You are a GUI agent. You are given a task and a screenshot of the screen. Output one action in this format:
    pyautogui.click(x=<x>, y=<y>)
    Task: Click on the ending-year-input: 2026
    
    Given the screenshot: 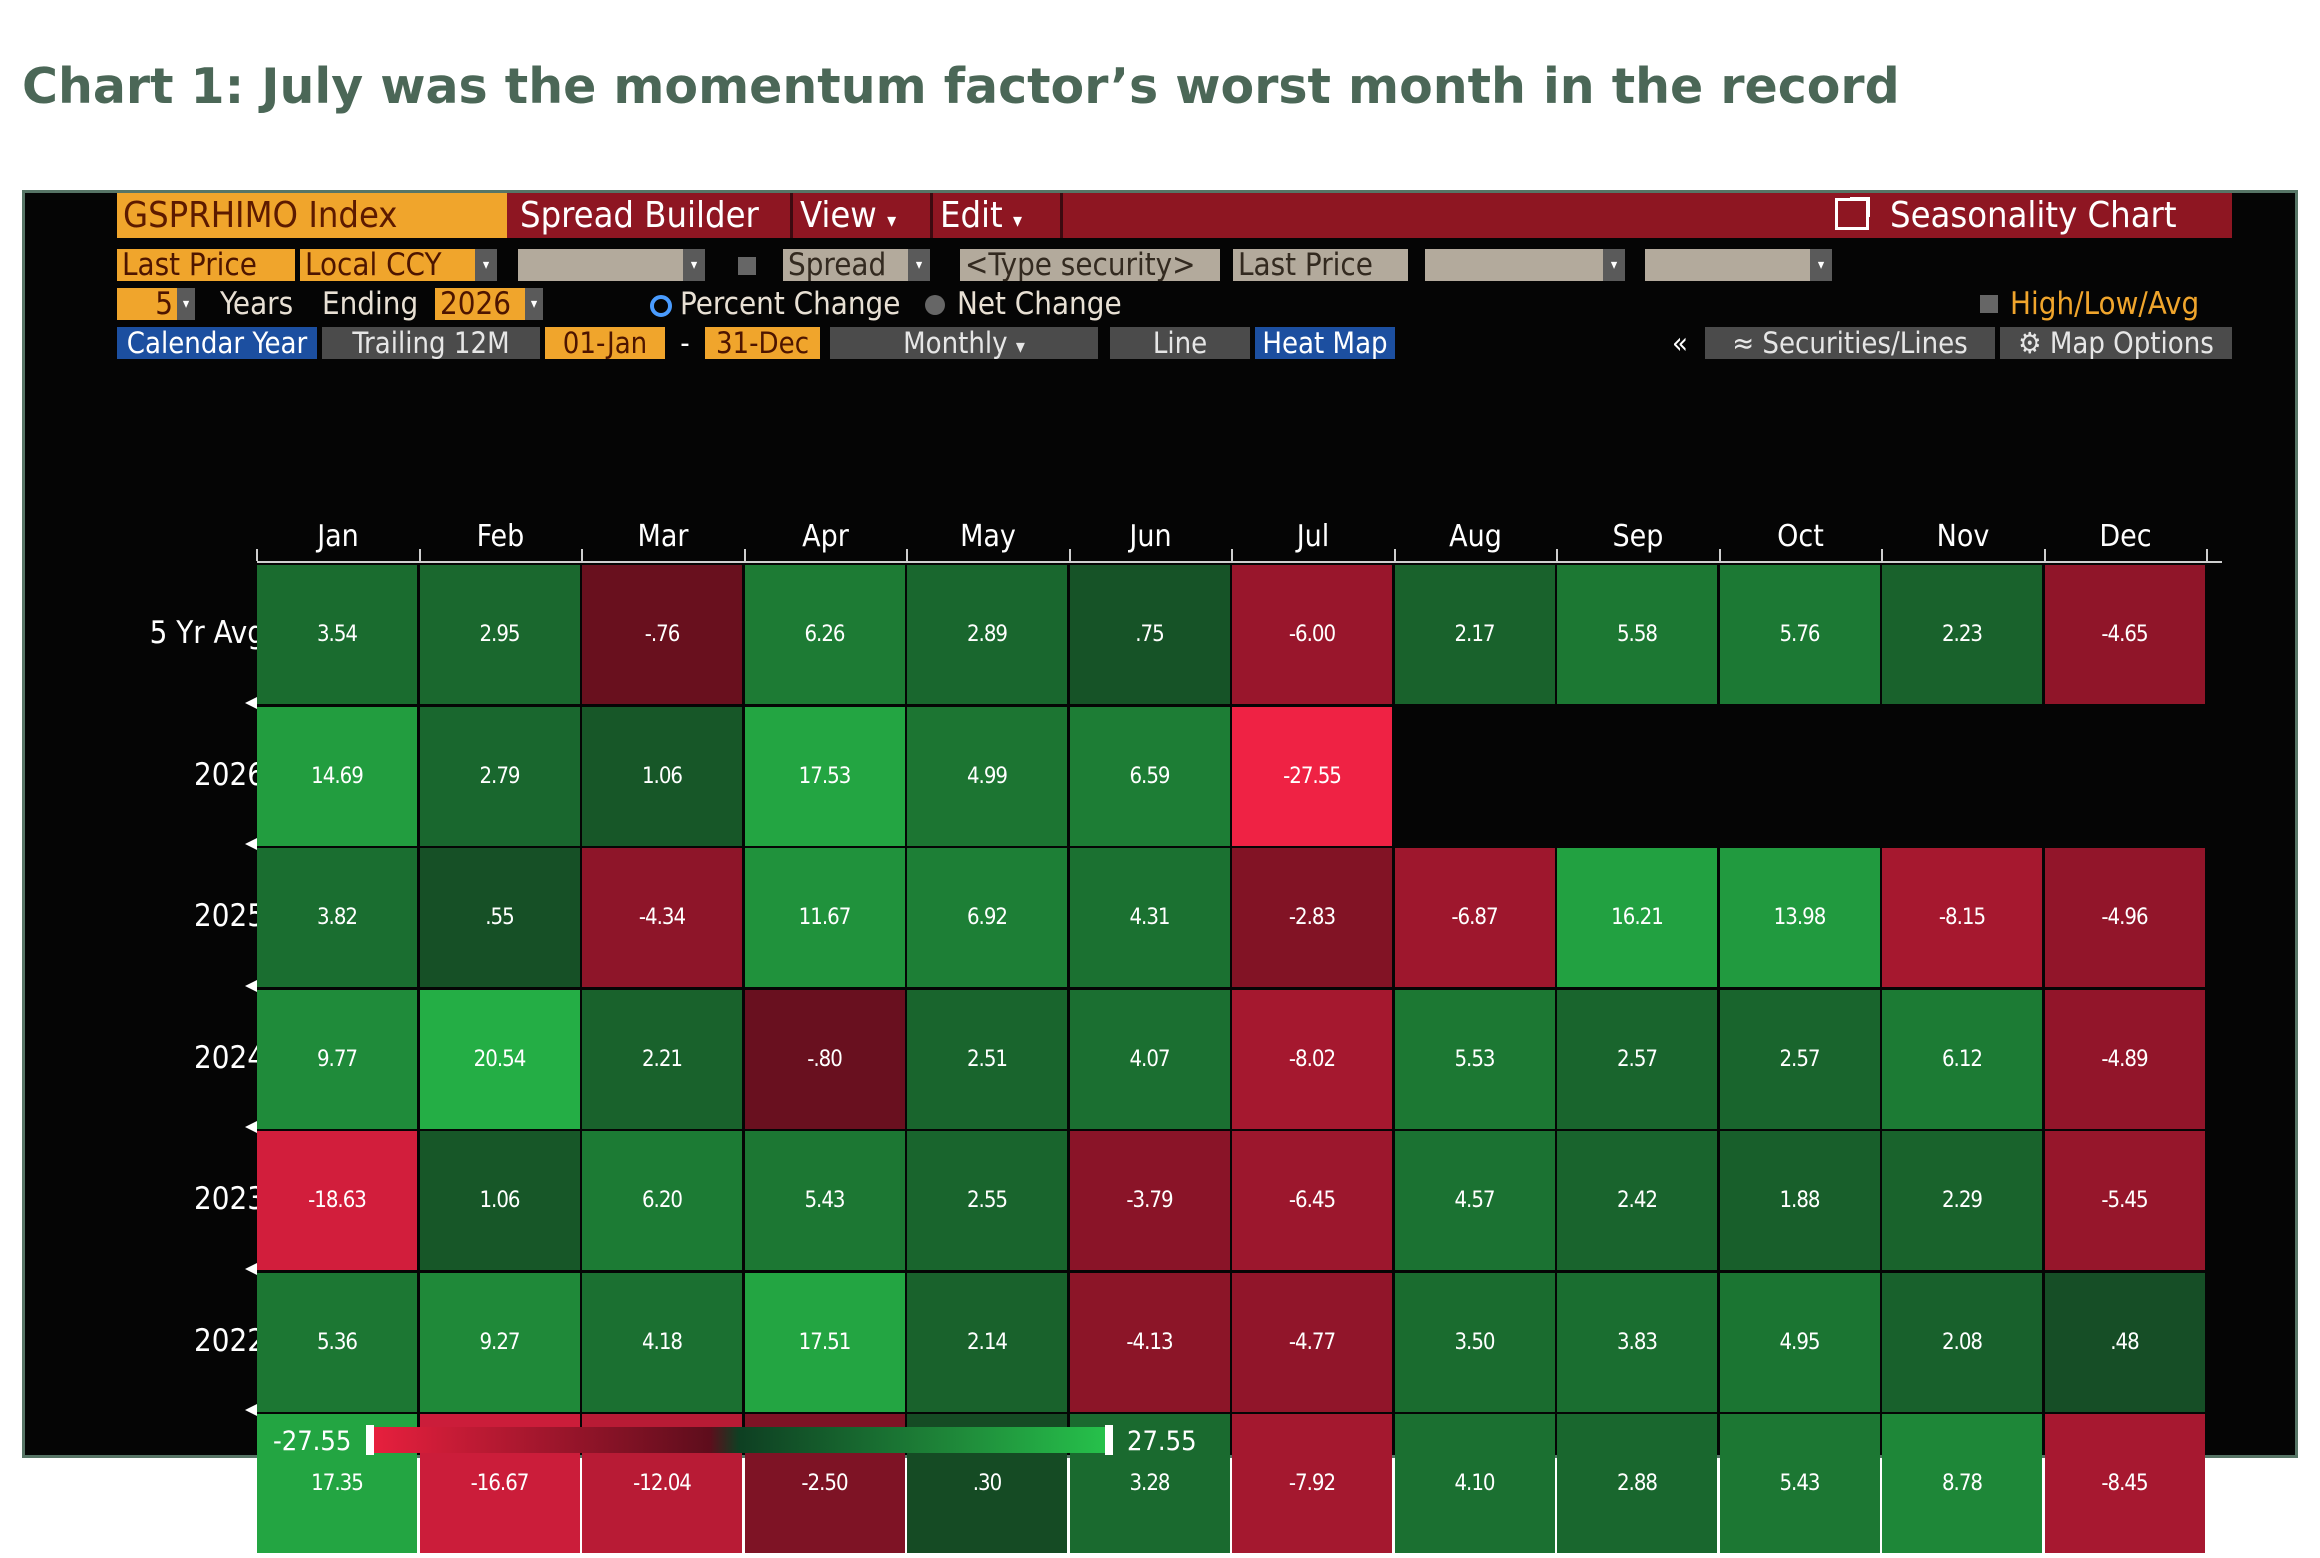 What is the action you would take?
    pyautogui.click(x=480, y=304)
    